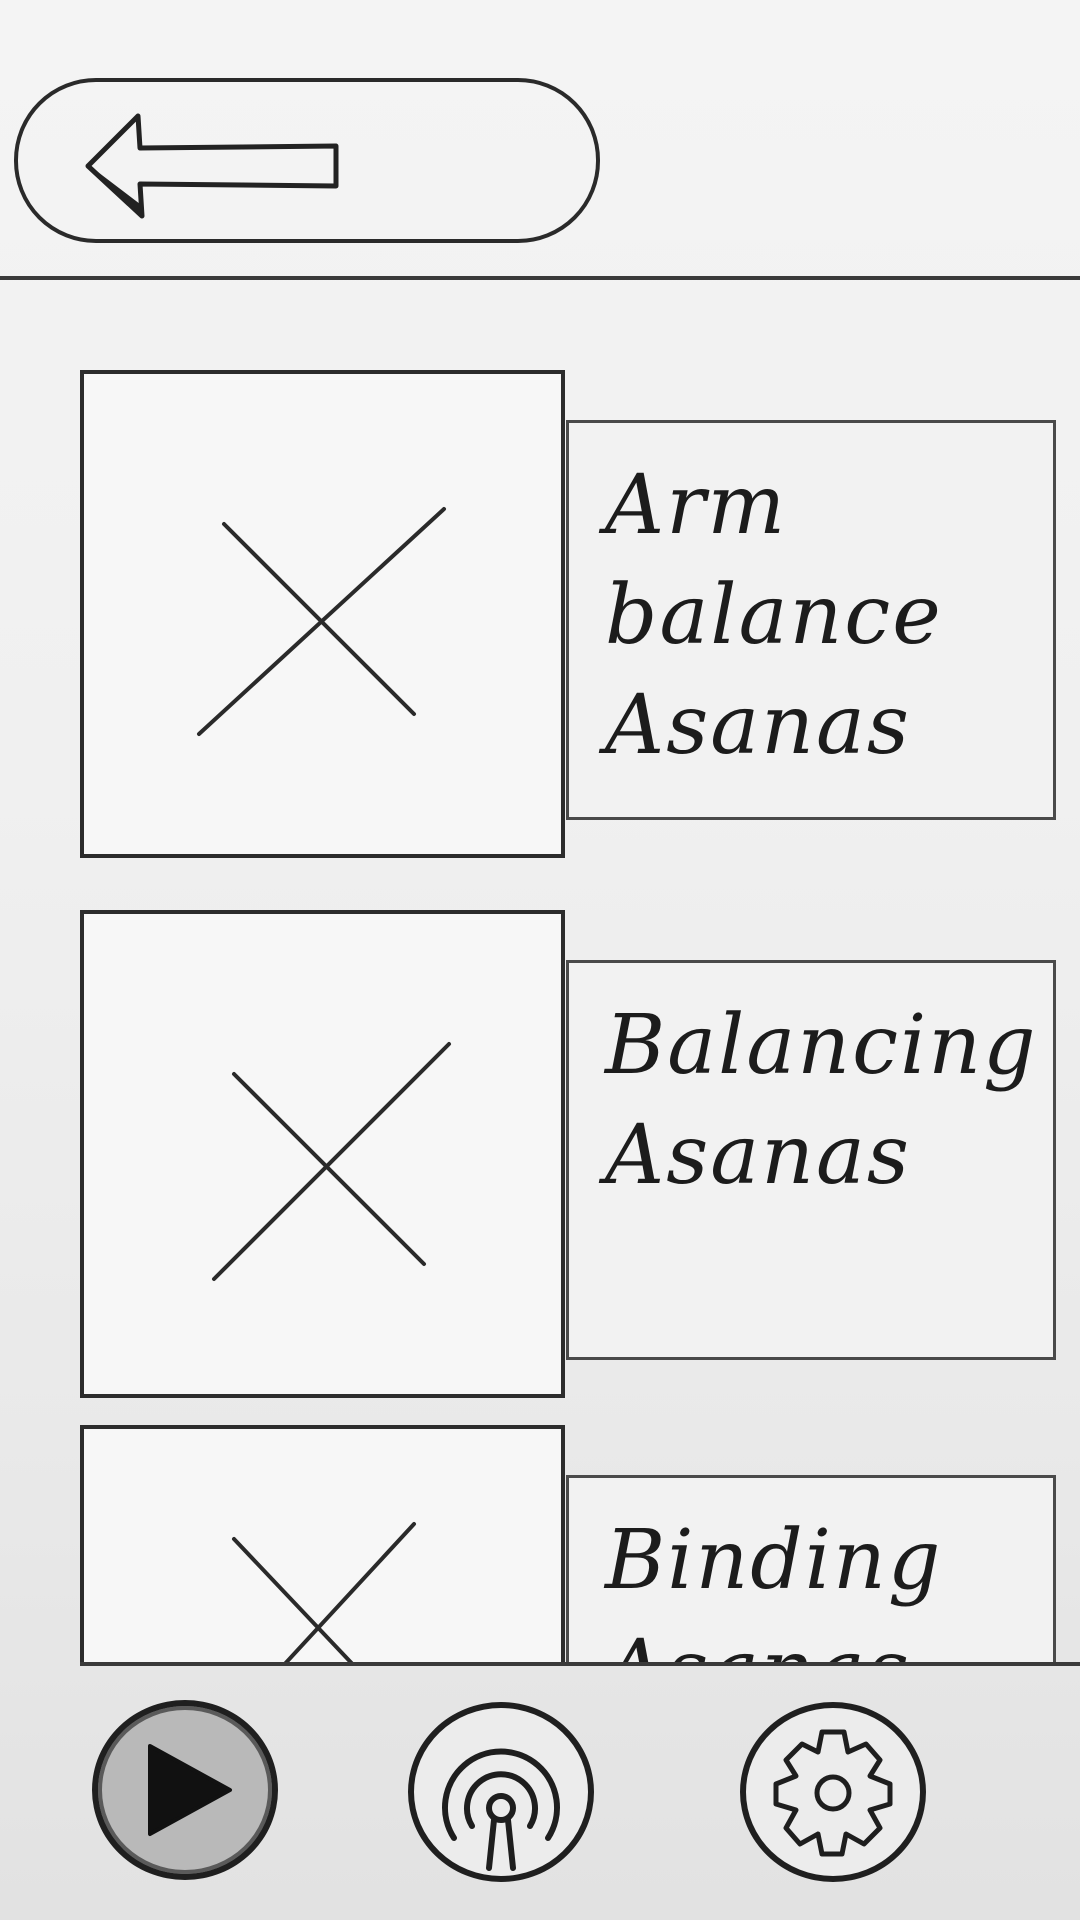  What do you see at coordinates (190, 1790) in the screenshot?
I see `play-icon` at bounding box center [190, 1790].